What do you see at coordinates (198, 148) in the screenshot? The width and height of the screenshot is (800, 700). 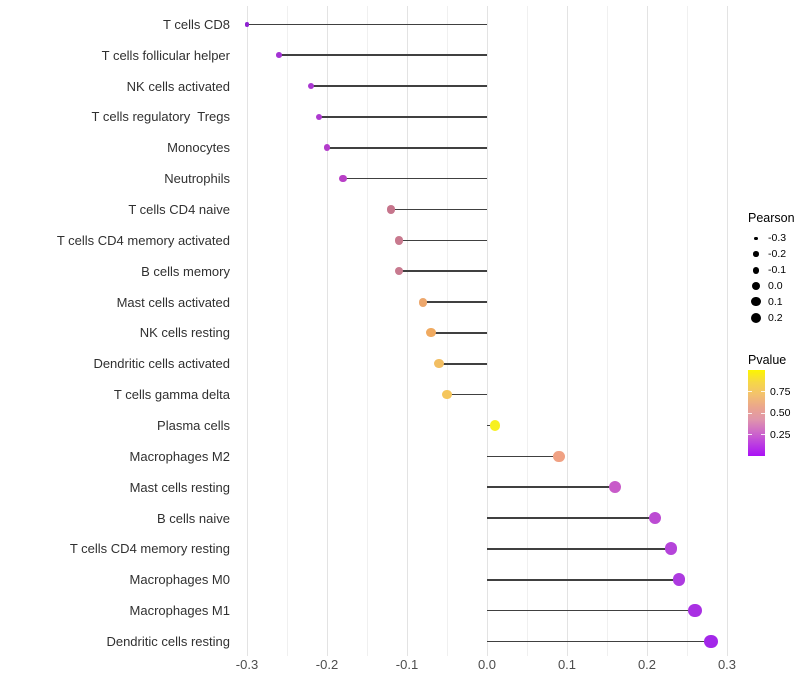 I see `y-axis-label: Monocytes` at bounding box center [198, 148].